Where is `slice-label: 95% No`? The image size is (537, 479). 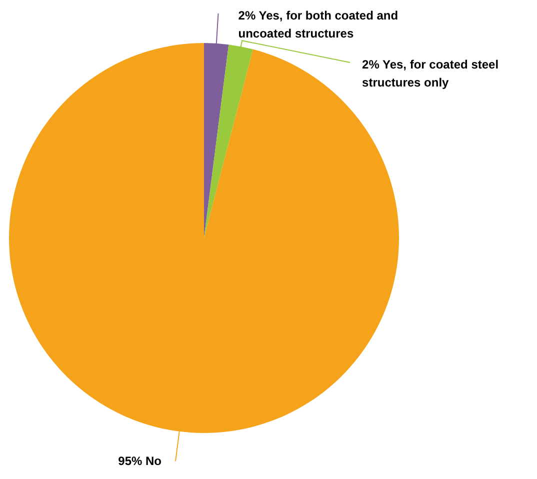
slice-label: 95% No is located at coordinates (140, 461).